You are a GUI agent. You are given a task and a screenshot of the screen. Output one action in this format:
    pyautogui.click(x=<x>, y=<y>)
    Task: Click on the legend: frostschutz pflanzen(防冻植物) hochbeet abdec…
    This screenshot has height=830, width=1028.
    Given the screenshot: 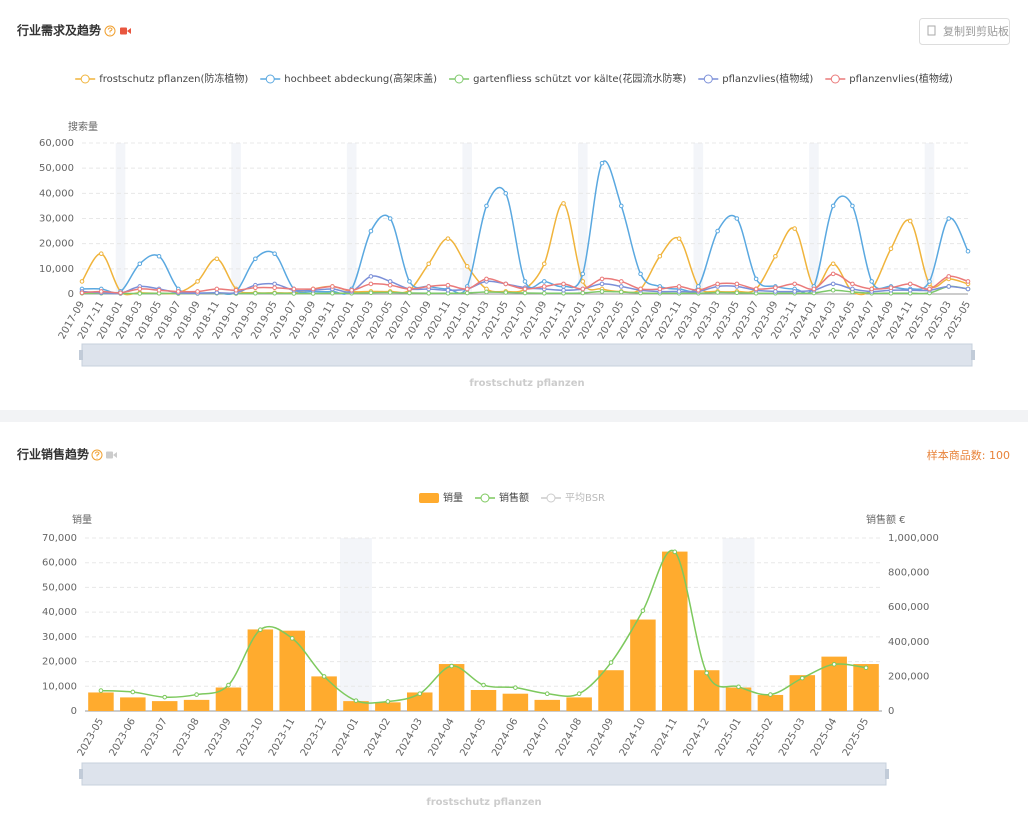 What is the action you would take?
    pyautogui.click(x=514, y=78)
    